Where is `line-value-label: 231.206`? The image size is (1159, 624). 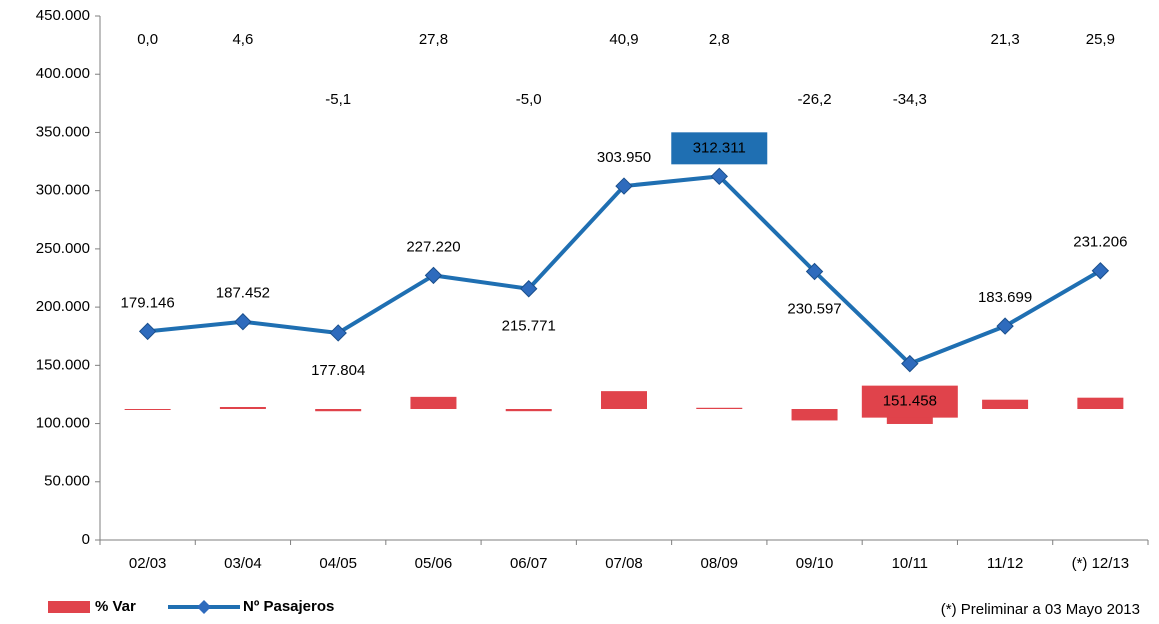 line-value-label: 231.206 is located at coordinates (1100, 242).